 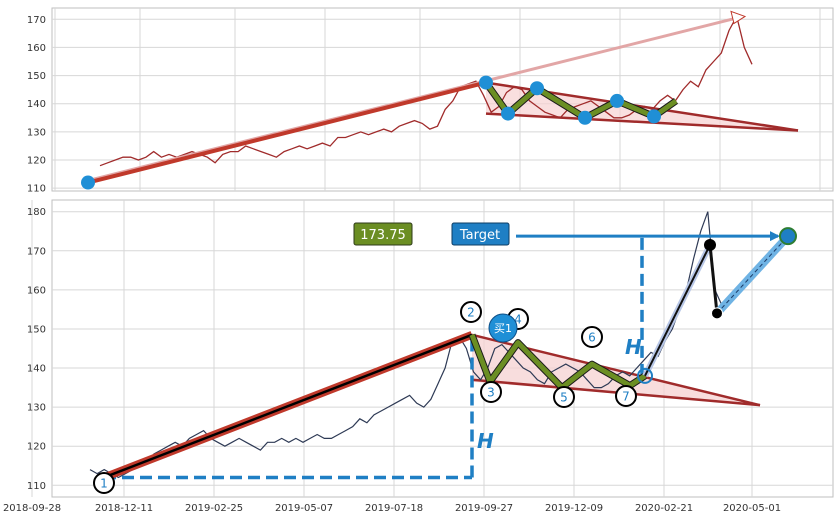 What do you see at coordinates (304, 508) in the screenshot?
I see `bottom-x-tick-label: 2019-05-07` at bounding box center [304, 508].